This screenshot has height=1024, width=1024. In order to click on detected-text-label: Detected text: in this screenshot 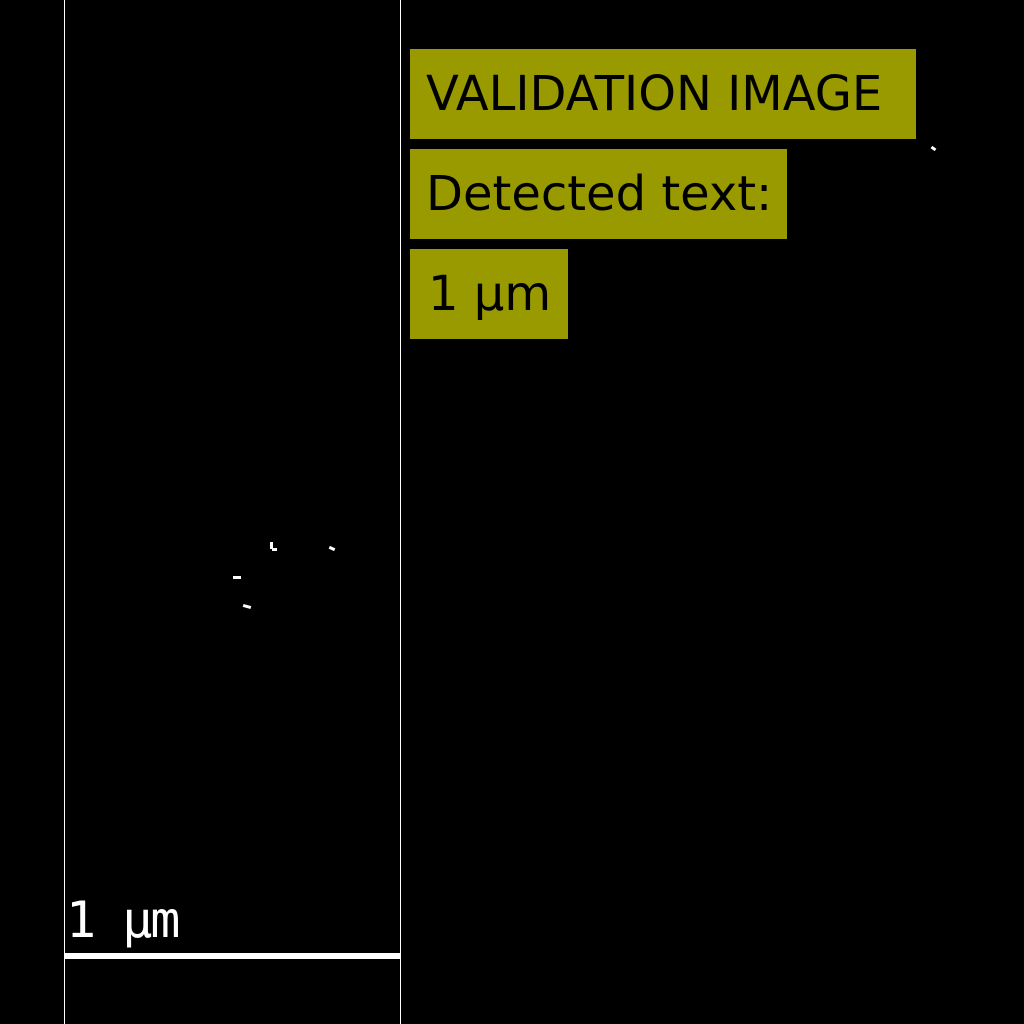, I will do `click(598, 194)`.